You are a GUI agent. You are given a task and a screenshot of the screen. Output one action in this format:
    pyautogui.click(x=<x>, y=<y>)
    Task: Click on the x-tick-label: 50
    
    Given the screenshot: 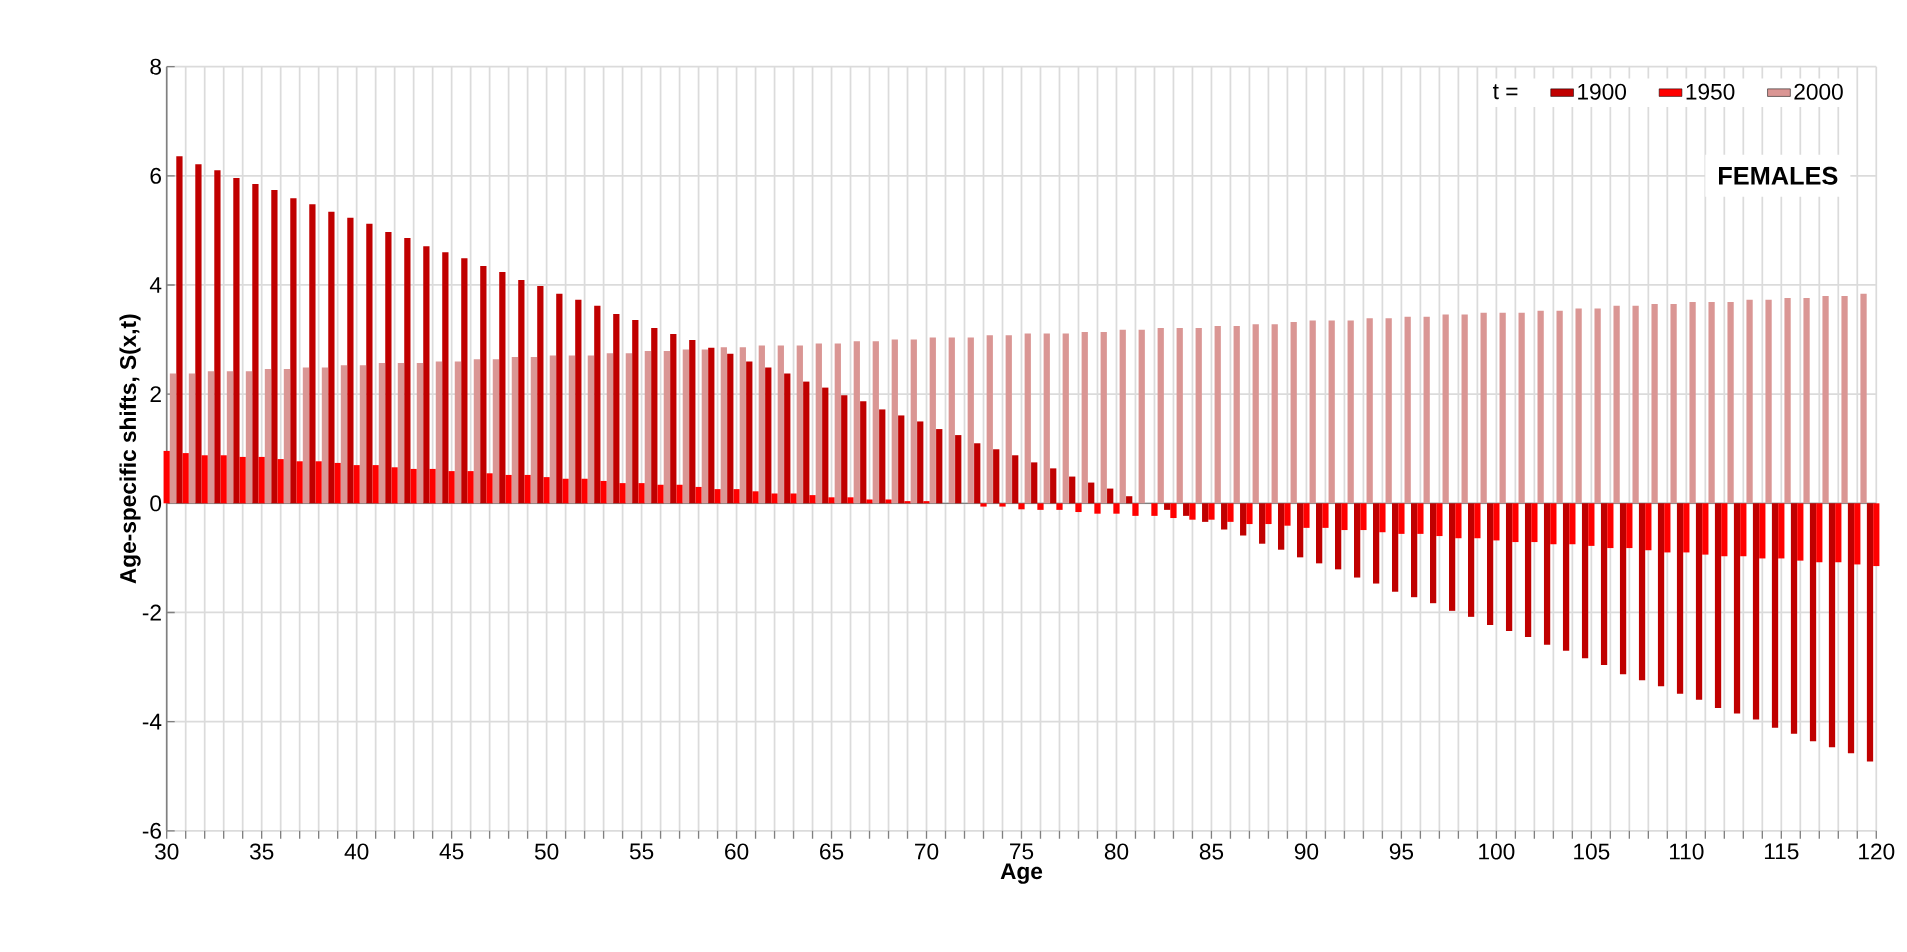 What is the action you would take?
    pyautogui.click(x=546, y=851)
    